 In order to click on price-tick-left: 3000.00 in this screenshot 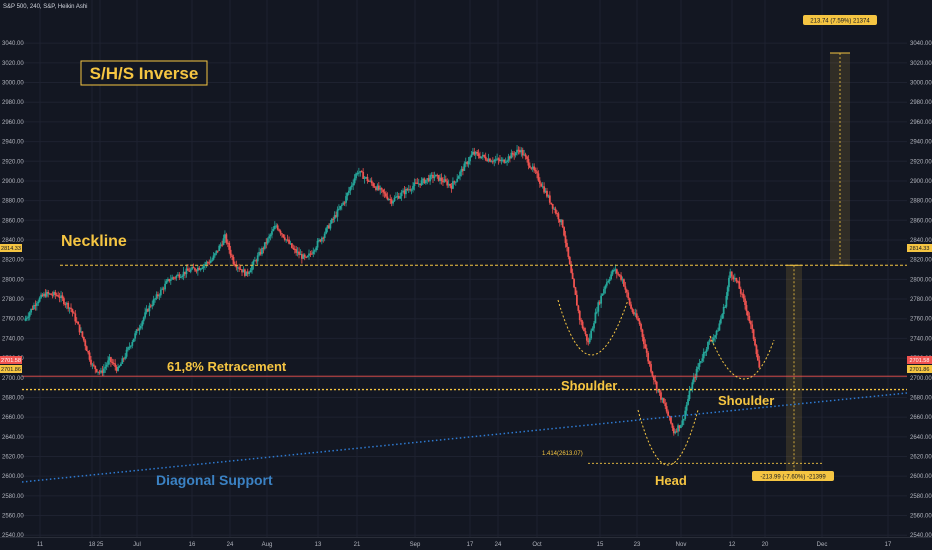, I will do `click(13, 84)`.